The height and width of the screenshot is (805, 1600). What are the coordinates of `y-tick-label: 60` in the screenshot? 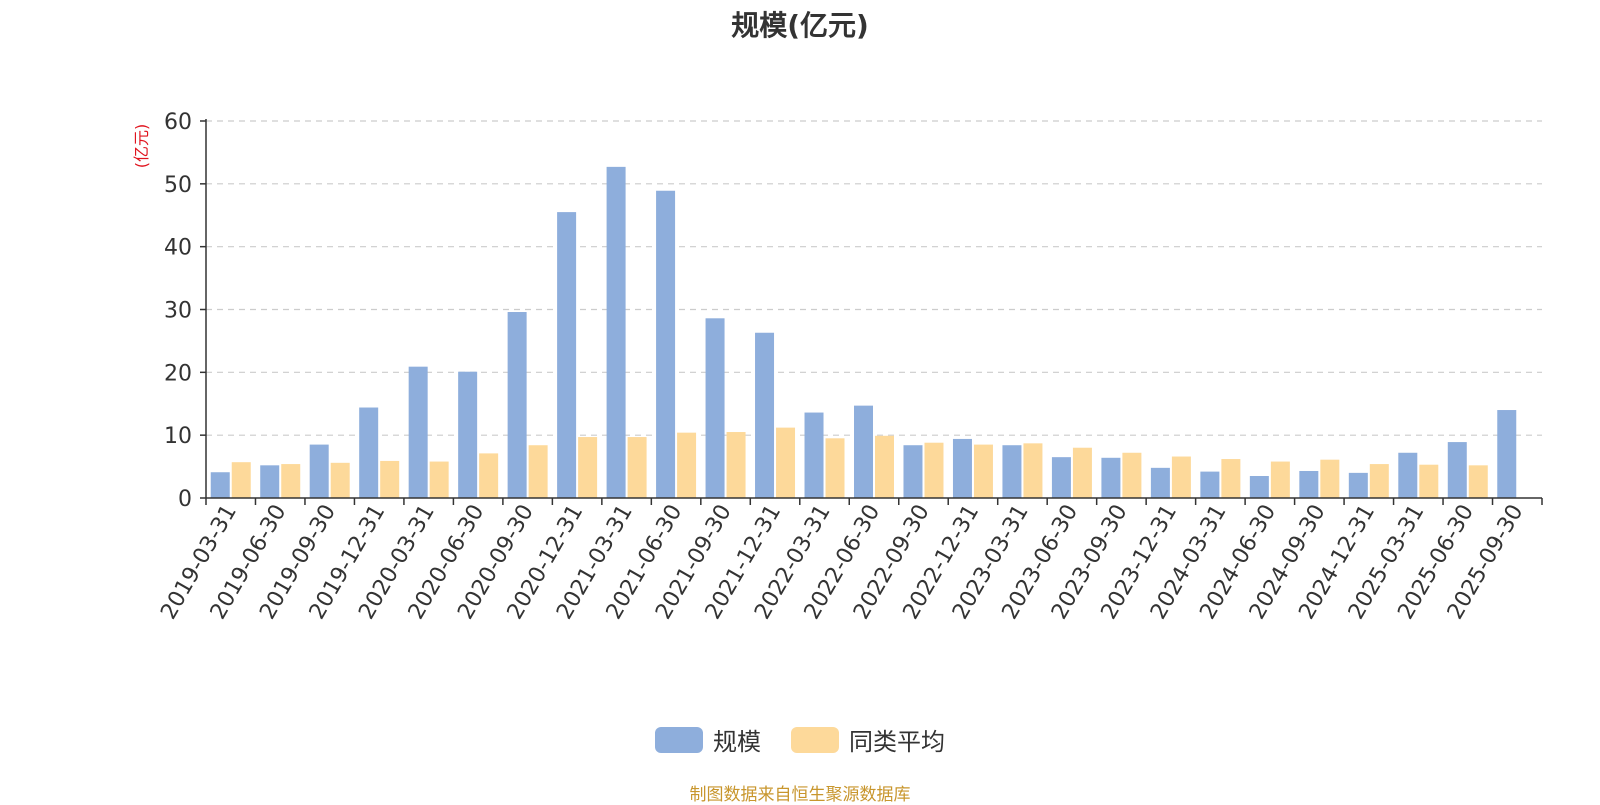 It's located at (178, 122).